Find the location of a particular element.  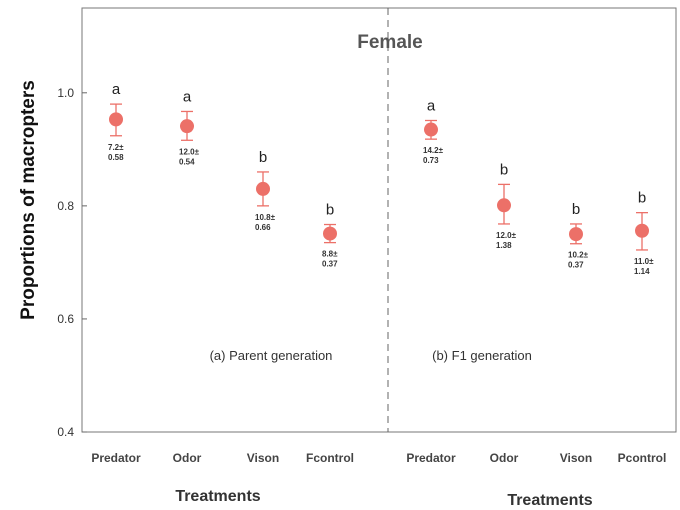

y-tick-label: 0.8 is located at coordinates (65, 206).